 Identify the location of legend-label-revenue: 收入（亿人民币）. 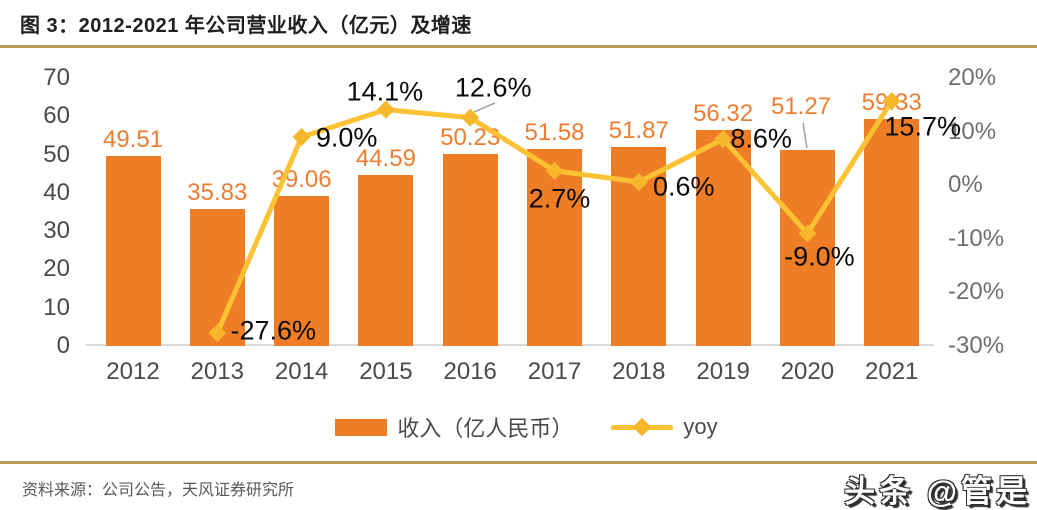
(485, 428).